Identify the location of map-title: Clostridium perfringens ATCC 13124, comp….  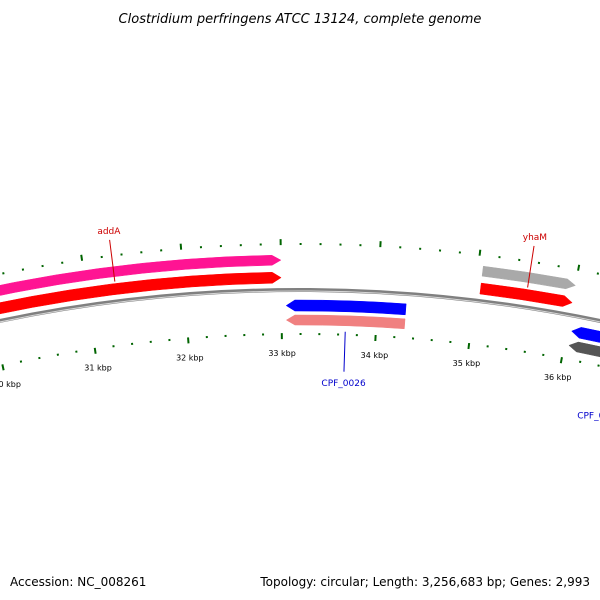
(300, 19).